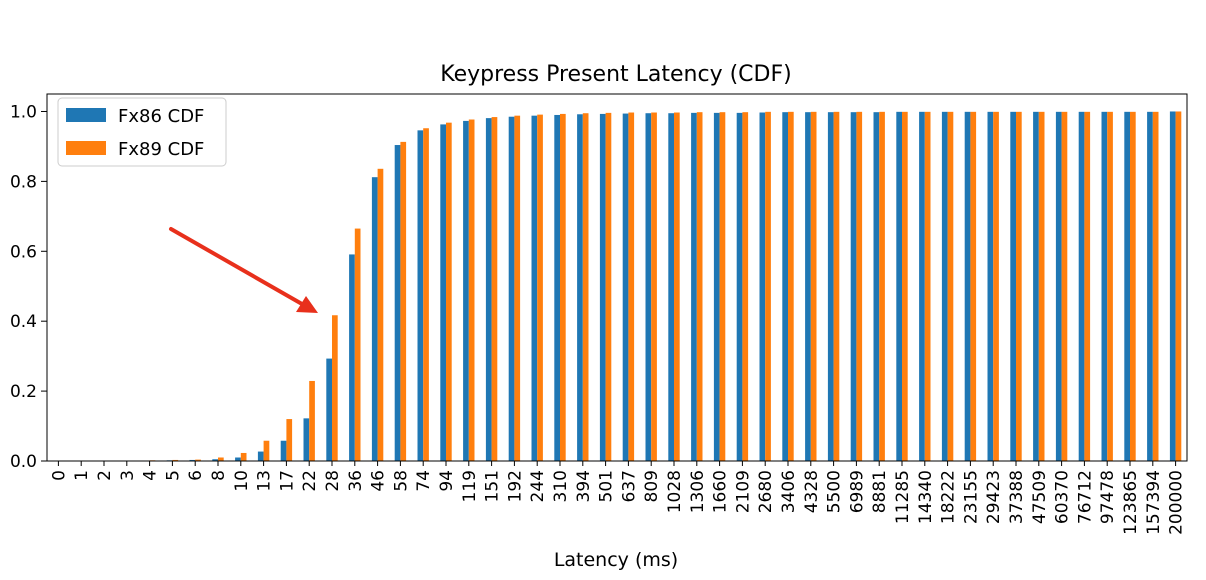 The image size is (1206, 580). What do you see at coordinates (333, 481) in the screenshot?
I see `x-tick-label: 28` at bounding box center [333, 481].